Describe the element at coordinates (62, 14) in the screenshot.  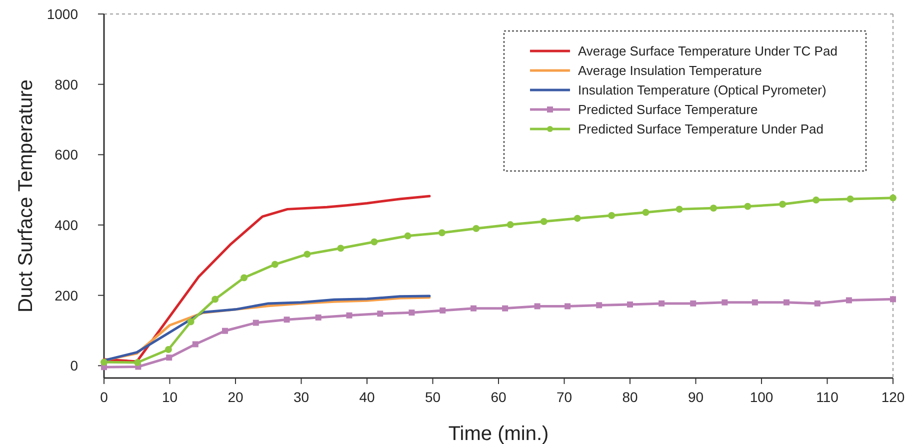
I see `y-tick-label: 1000` at that location.